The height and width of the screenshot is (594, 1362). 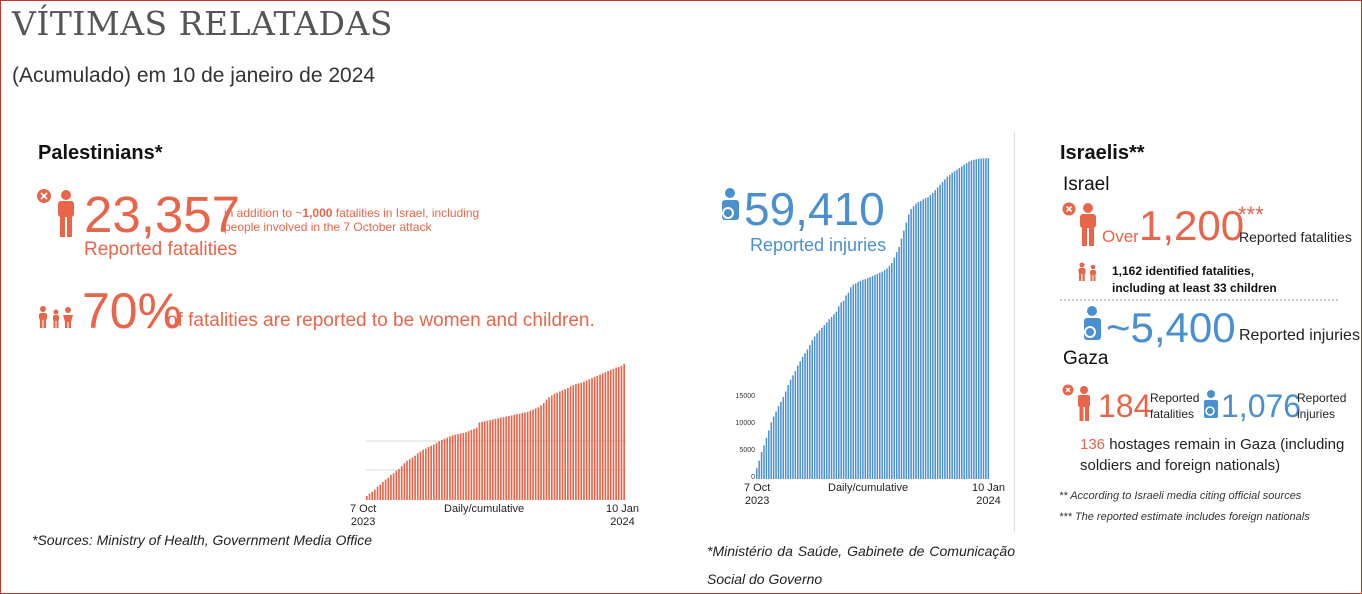 What do you see at coordinates (623, 515) in the screenshot?
I see `fatalities-chart-end-label: 10 Jan 2024` at bounding box center [623, 515].